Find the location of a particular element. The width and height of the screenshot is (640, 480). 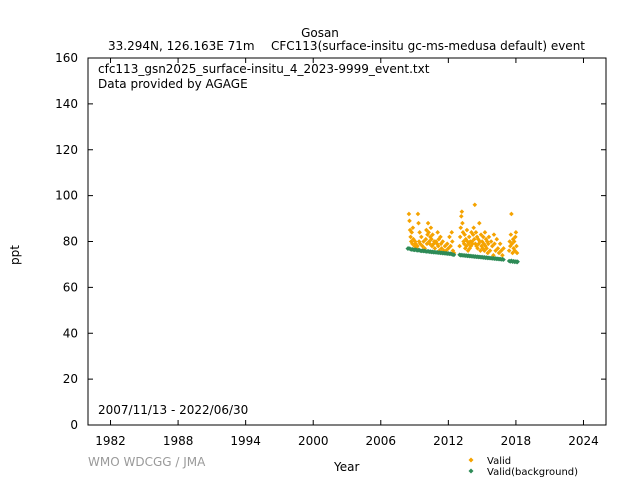

x-tick-label: 2024 is located at coordinates (583, 441).